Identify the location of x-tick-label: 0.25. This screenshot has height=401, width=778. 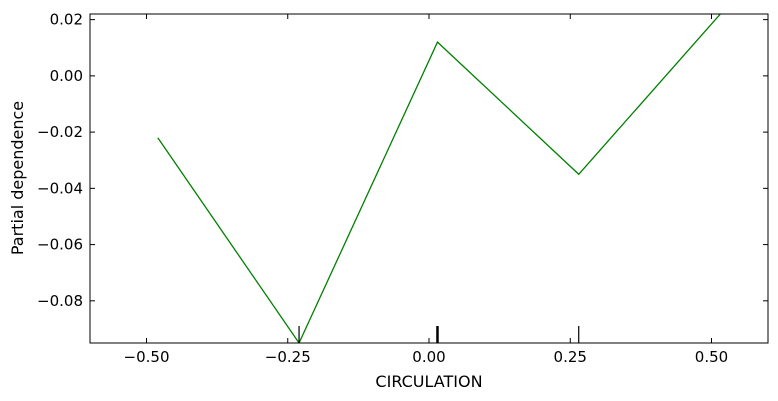
(570, 357).